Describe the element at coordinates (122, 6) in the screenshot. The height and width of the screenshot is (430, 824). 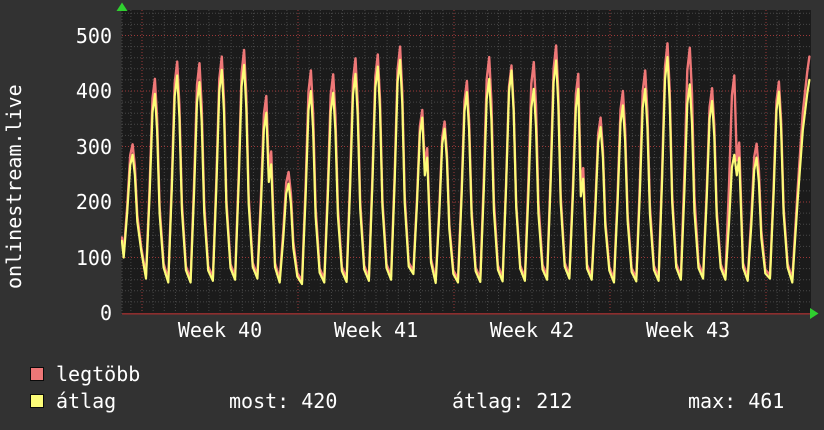
I see `y-axis-arrow-icon` at that location.